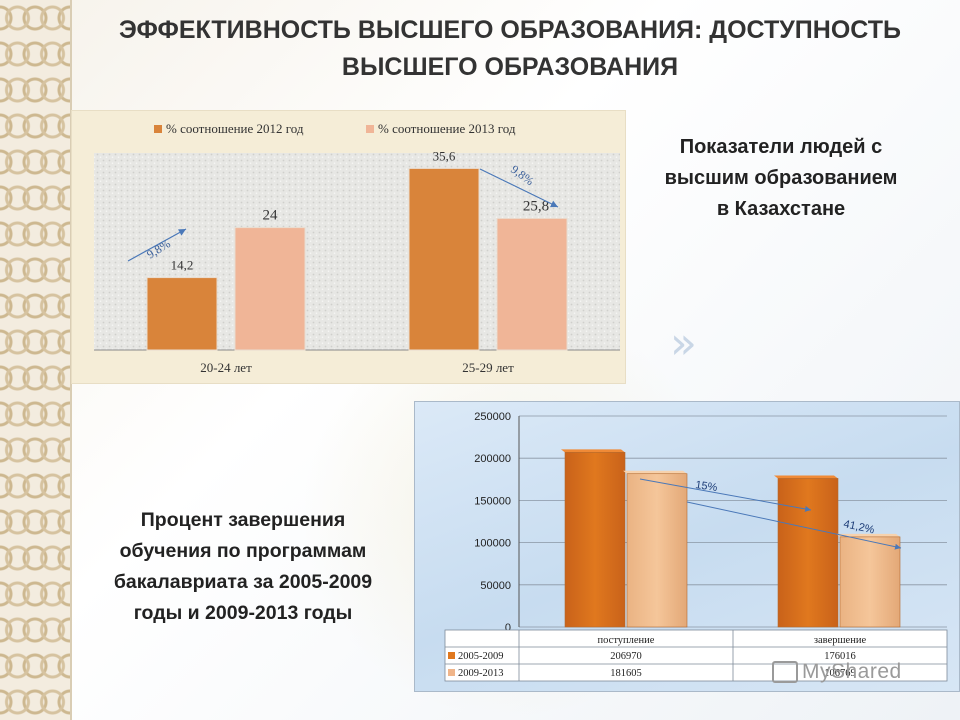  What do you see at coordinates (243, 582) in the screenshot?
I see `left-caption-line: бакалавриата за 2005-2009` at bounding box center [243, 582].